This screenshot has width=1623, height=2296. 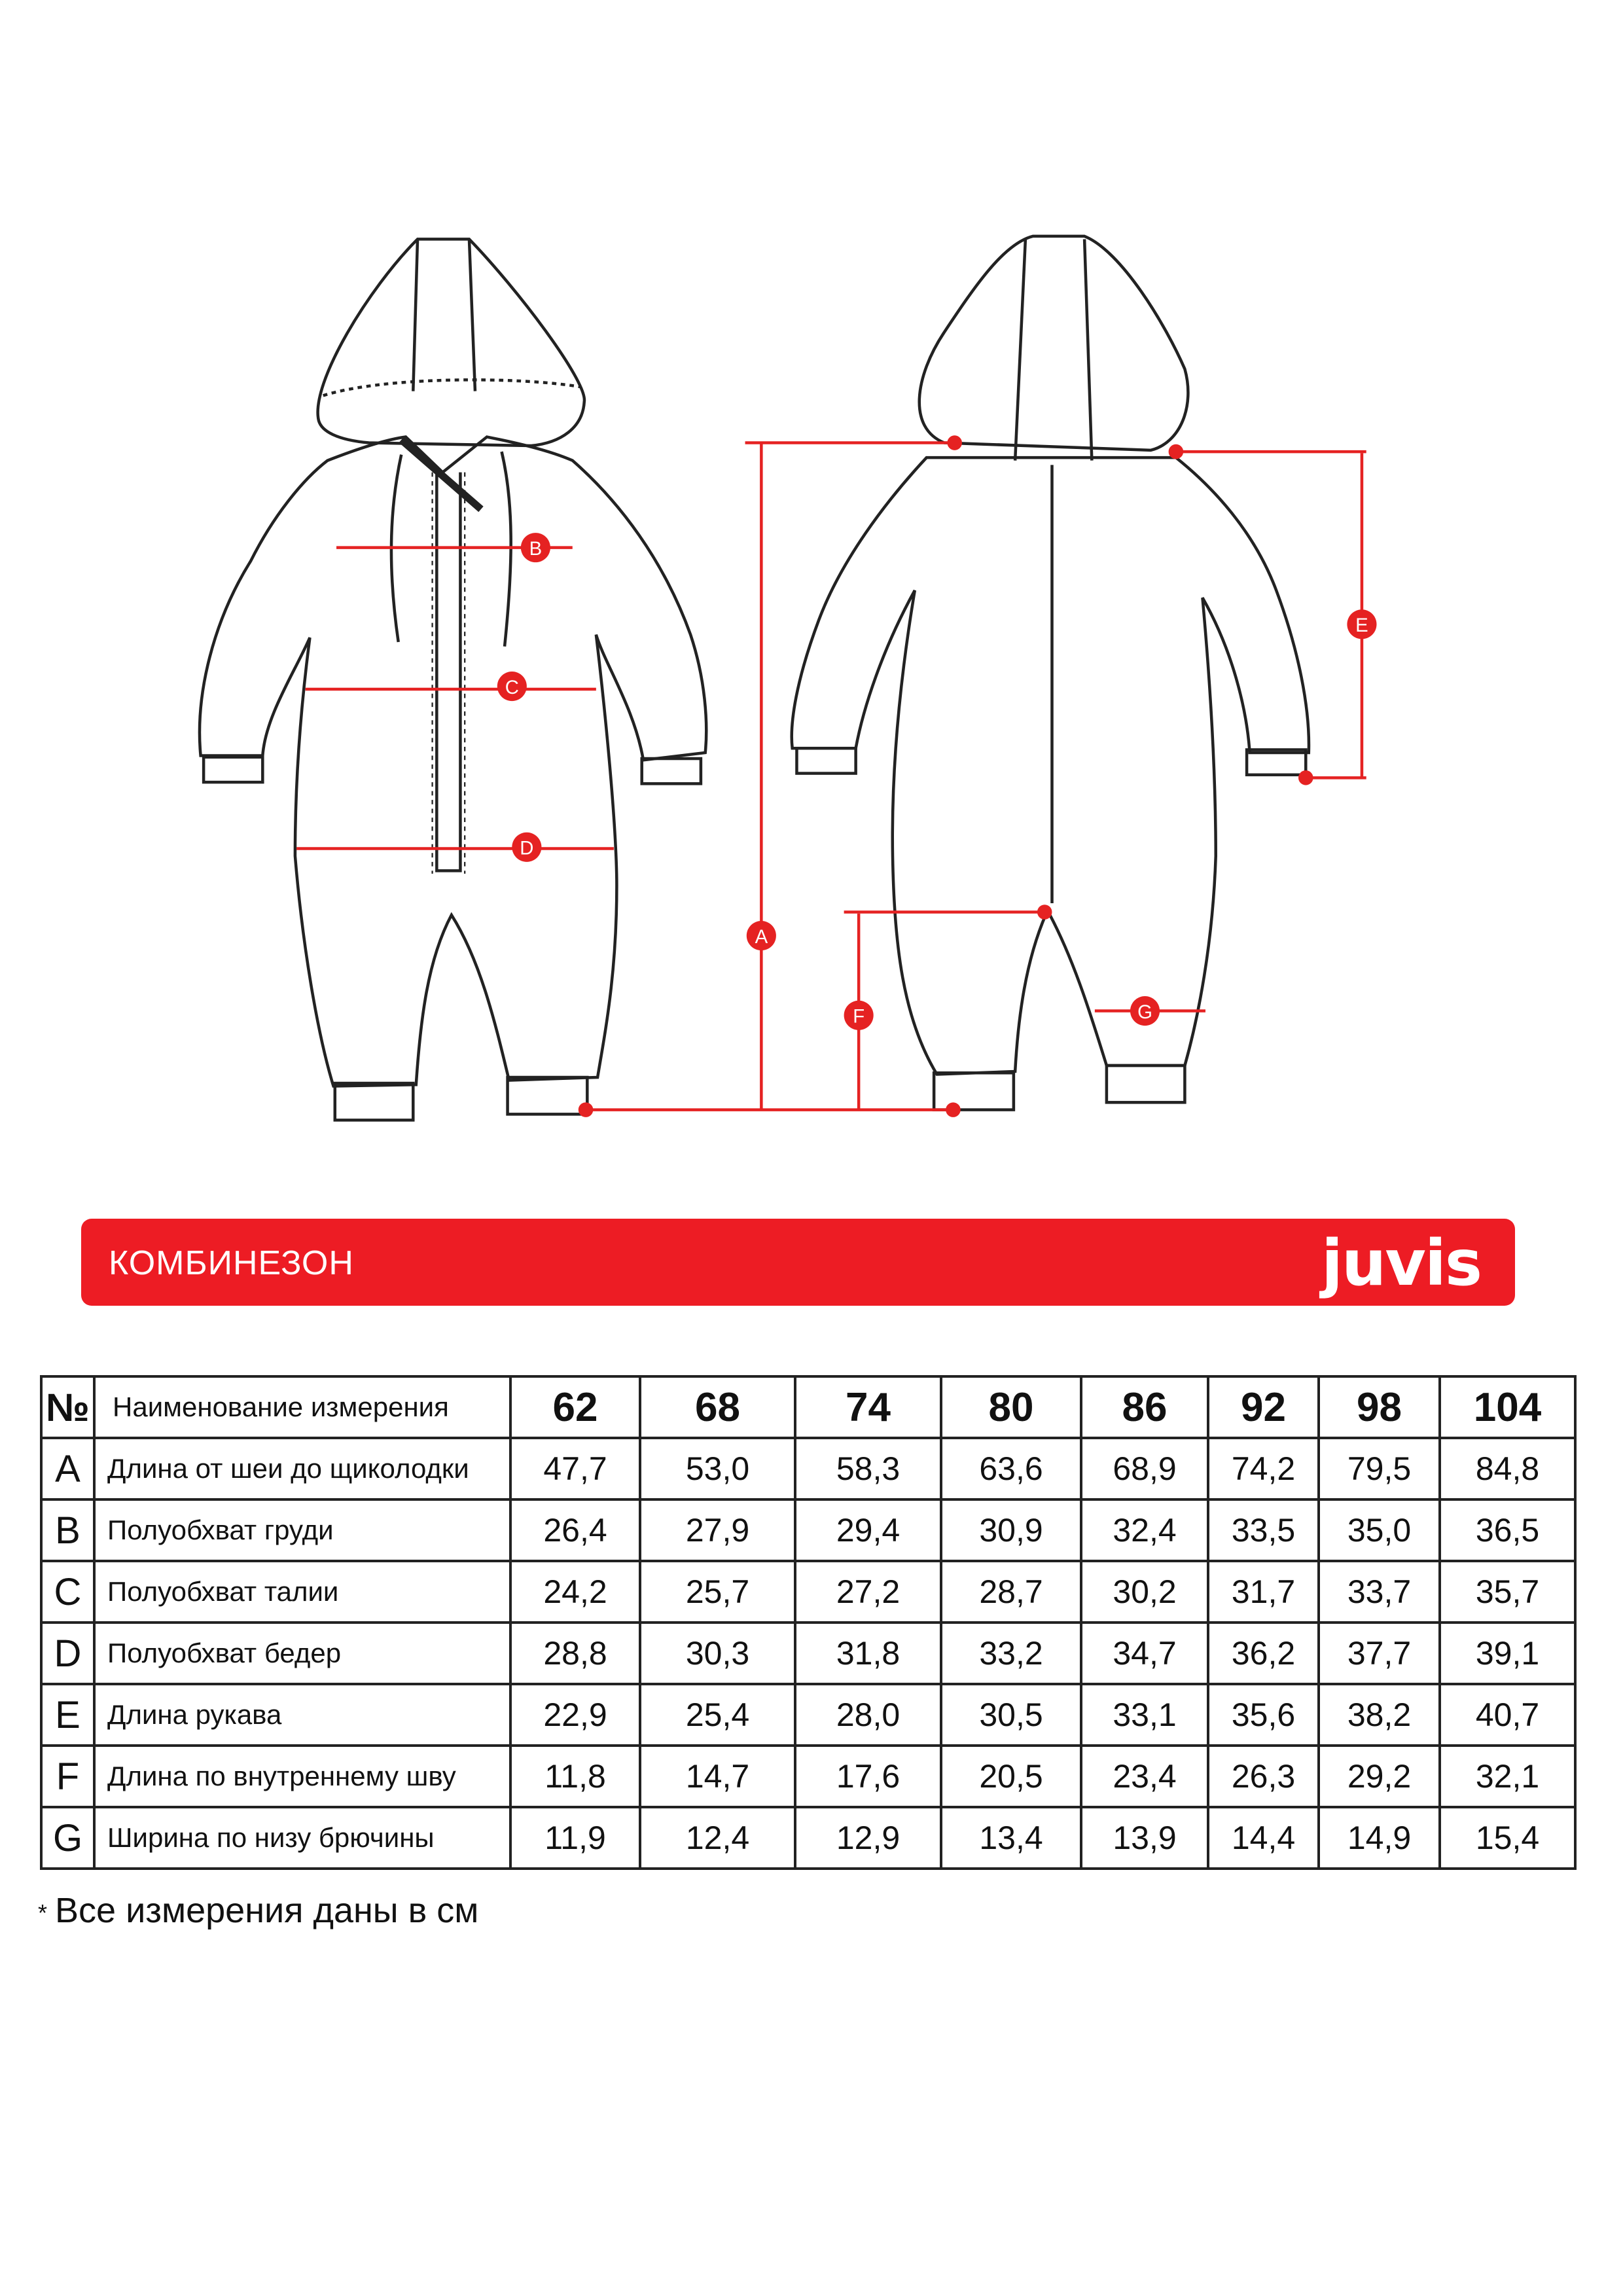 I want to click on svg-text: F, so click(x=859, y=1017).